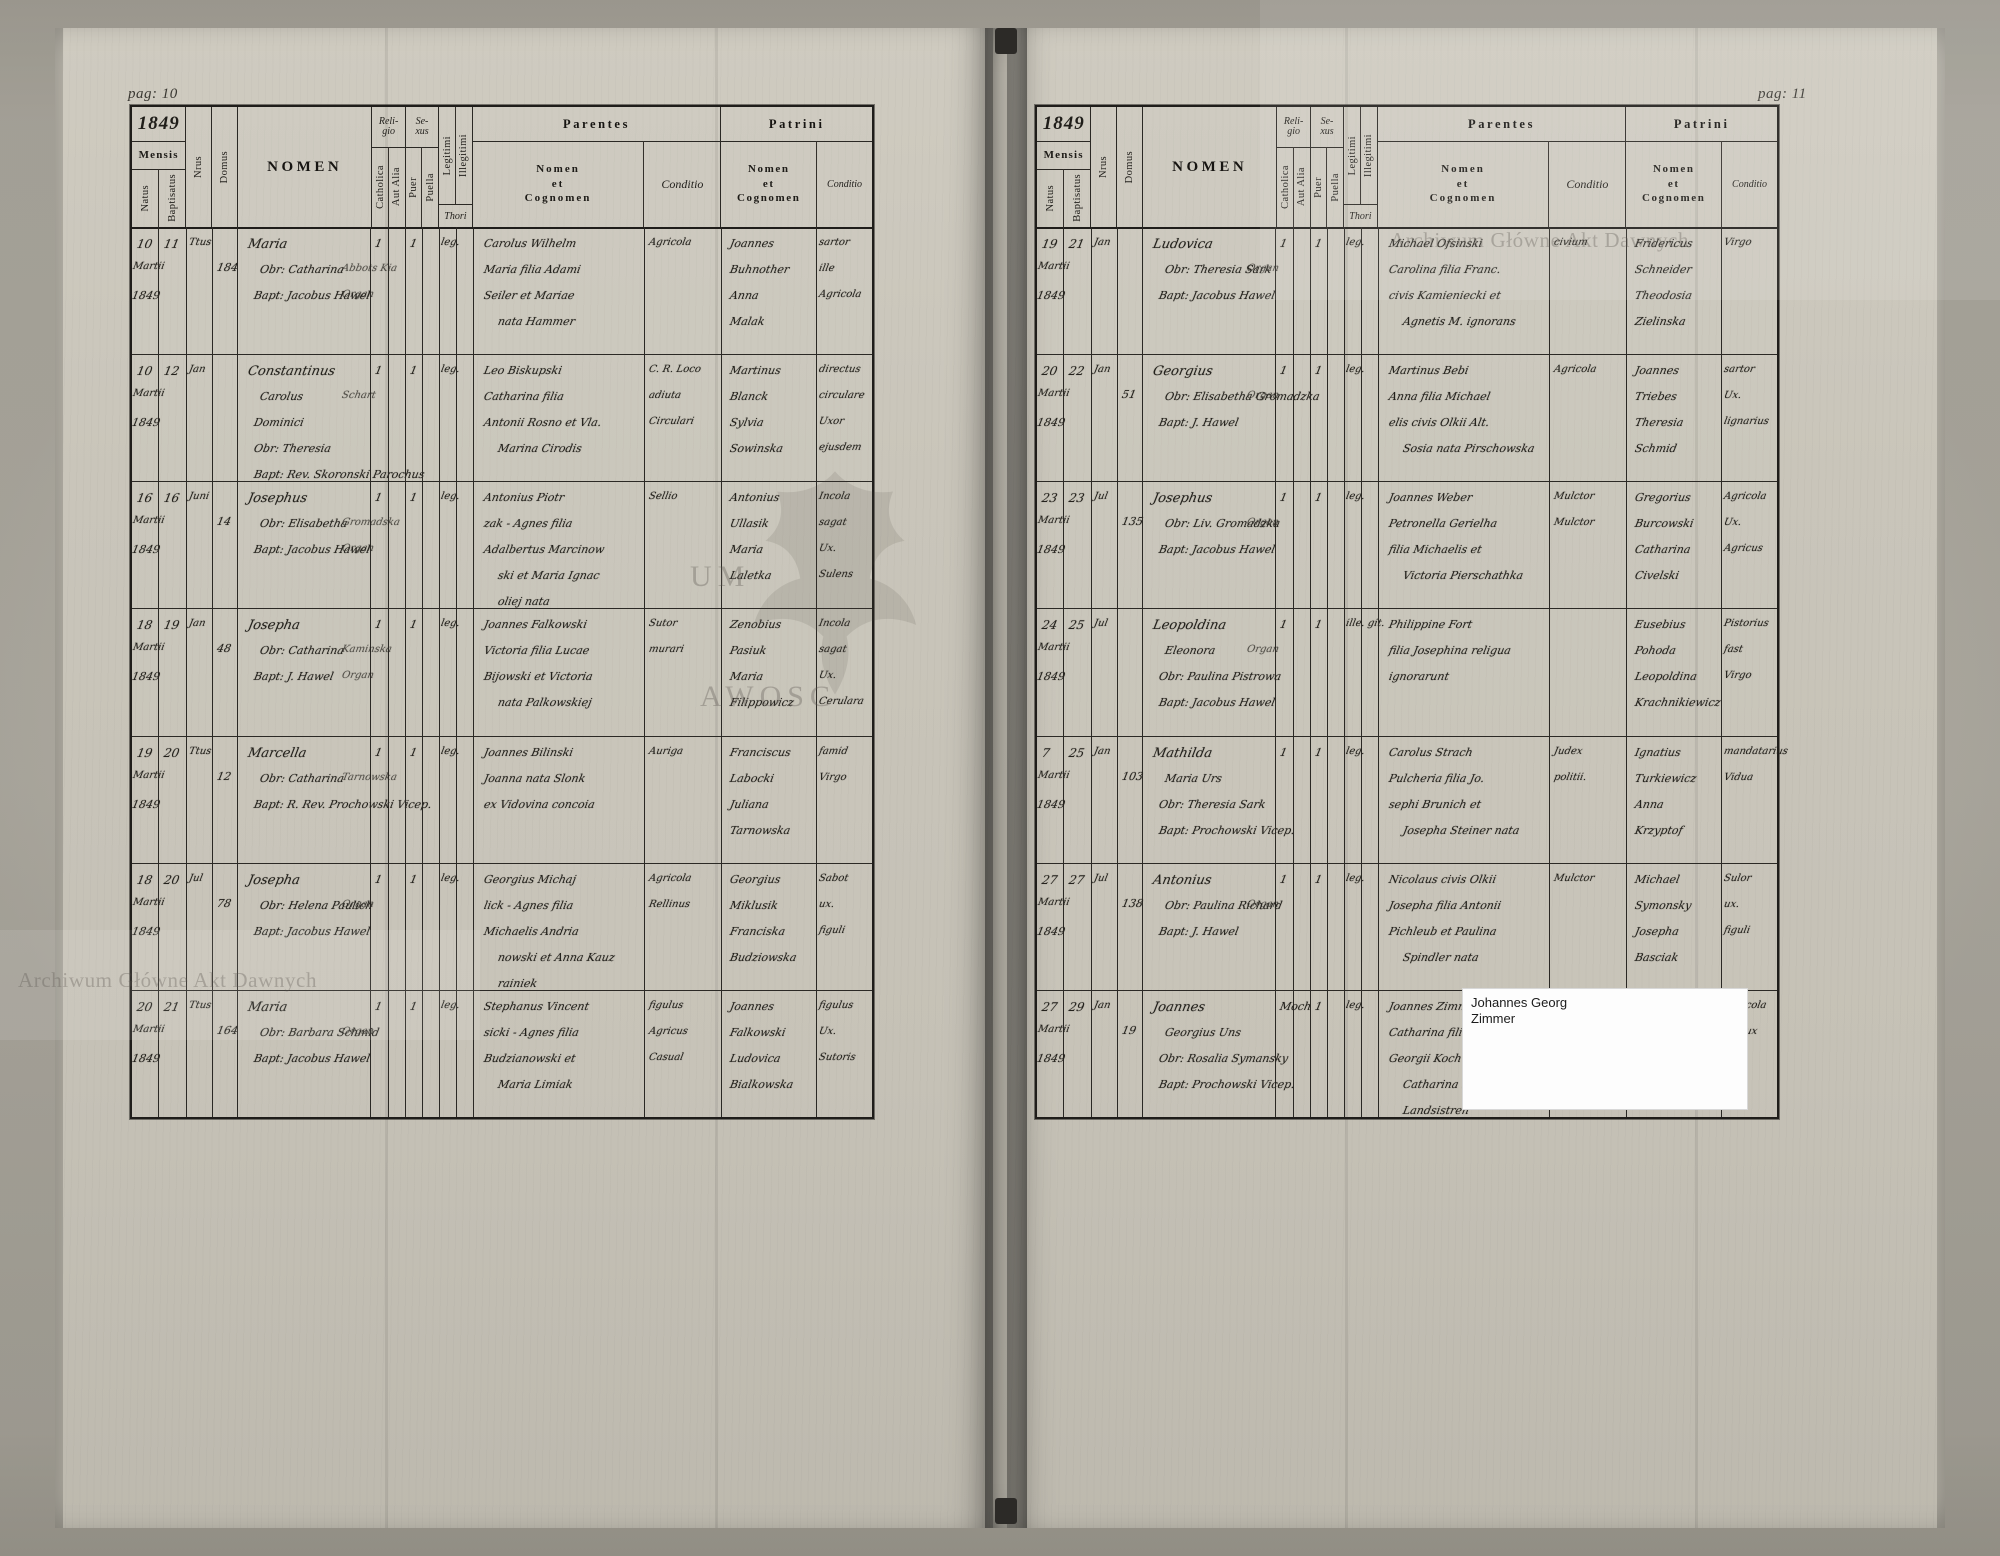 The image size is (2000, 1556). I want to click on register-entry-text: 27, so click(1049, 879).